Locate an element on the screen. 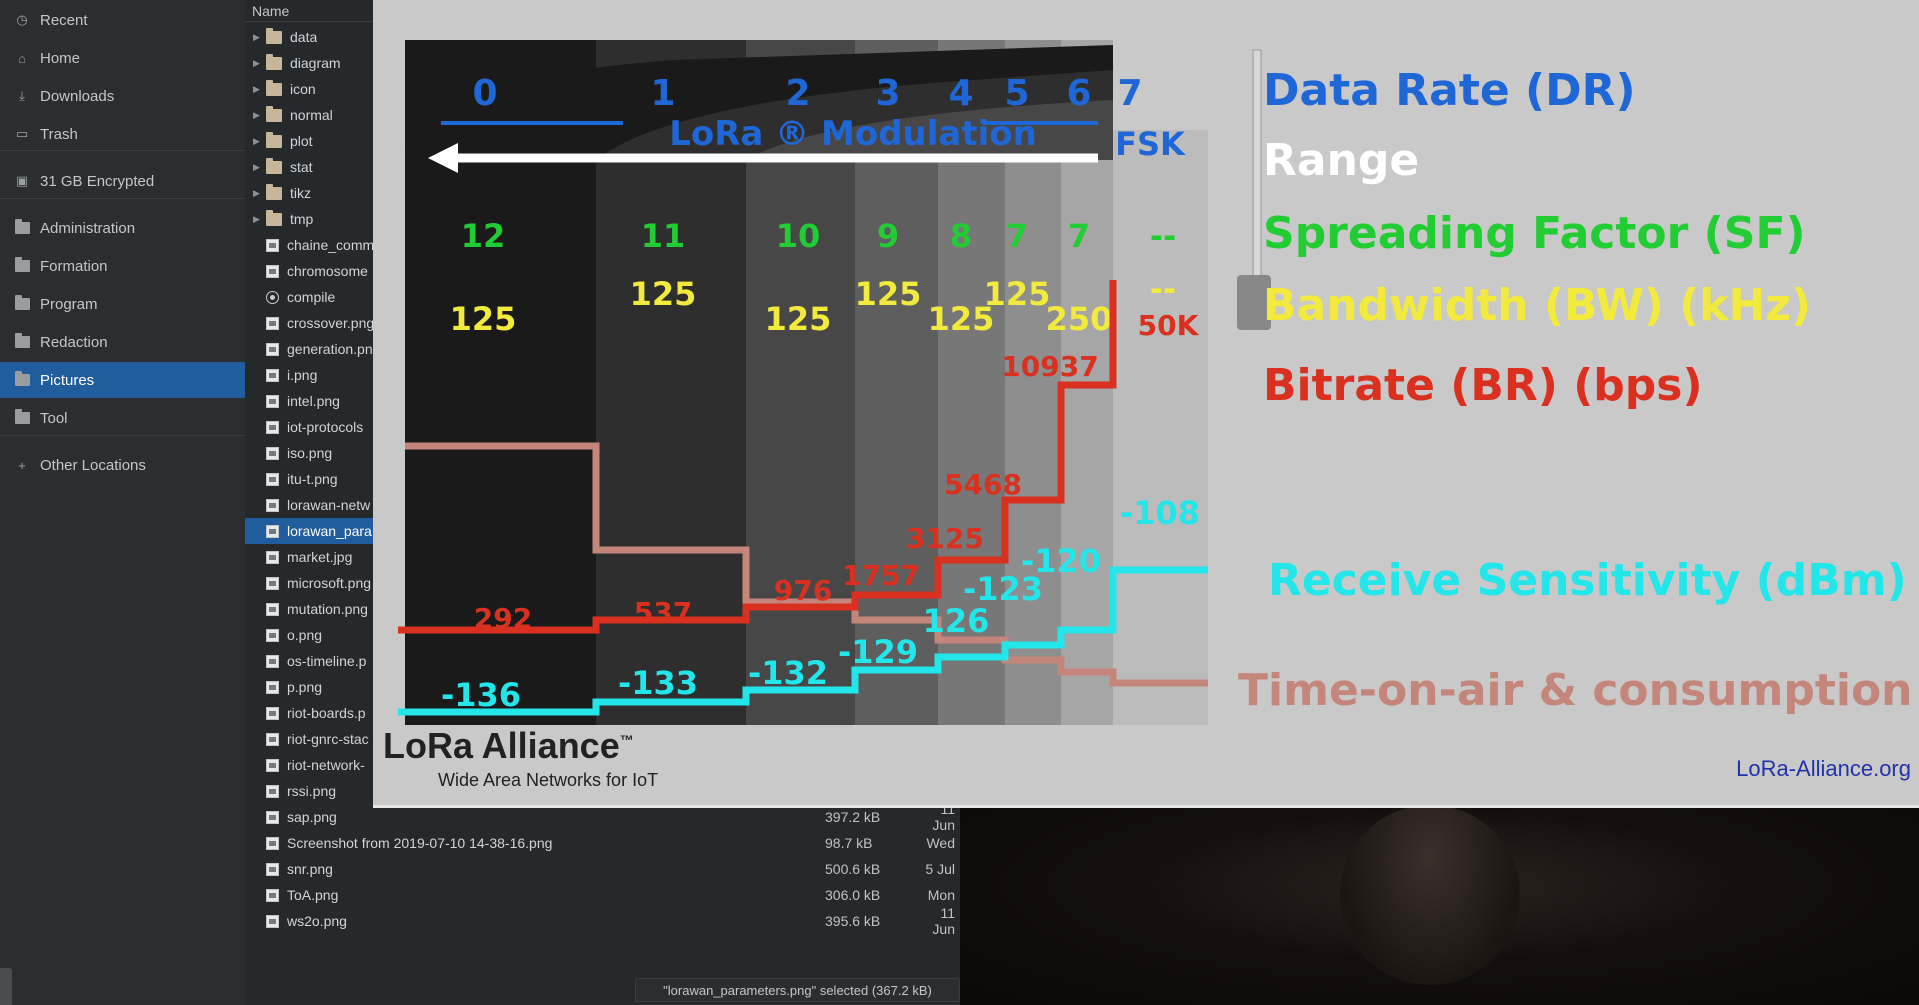  antenna-mount is located at coordinates (1254, 302).